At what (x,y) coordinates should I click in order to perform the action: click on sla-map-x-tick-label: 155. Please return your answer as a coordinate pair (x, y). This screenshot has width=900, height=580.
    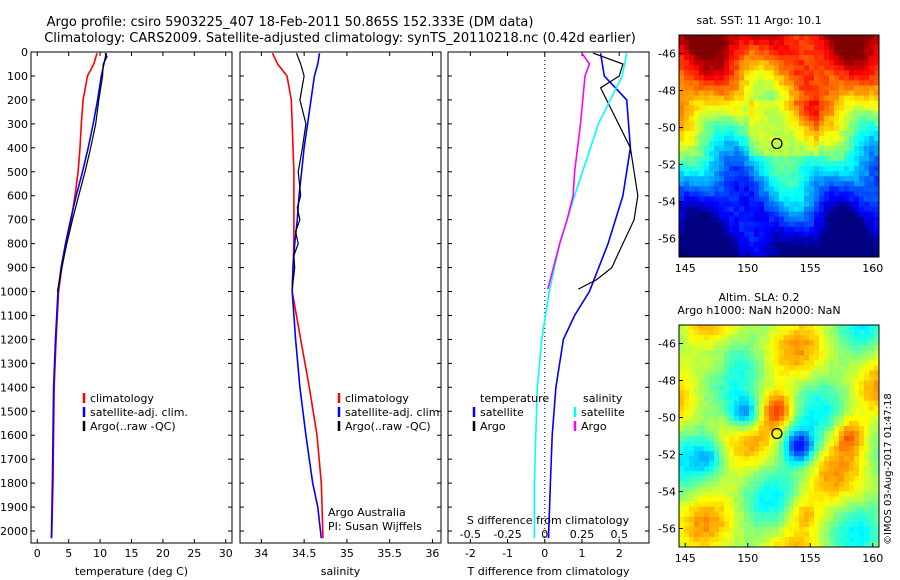
    Looking at the image, I should click on (810, 558).